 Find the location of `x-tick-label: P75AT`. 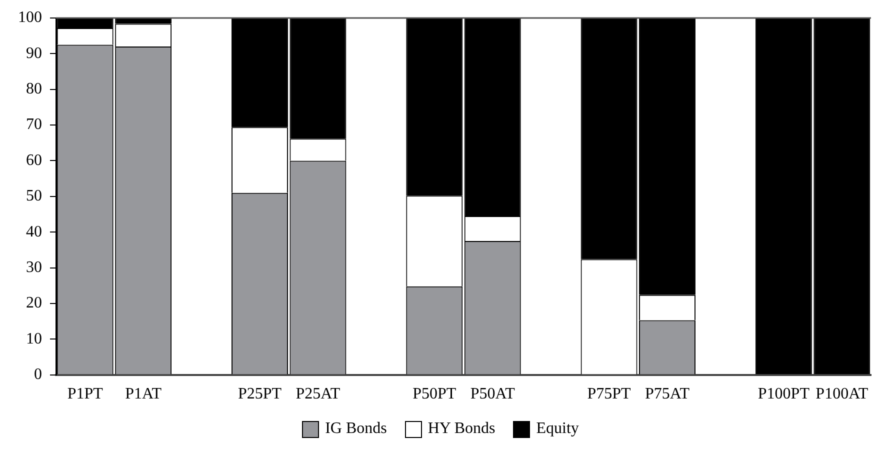

x-tick-label: P75AT is located at coordinates (667, 394).